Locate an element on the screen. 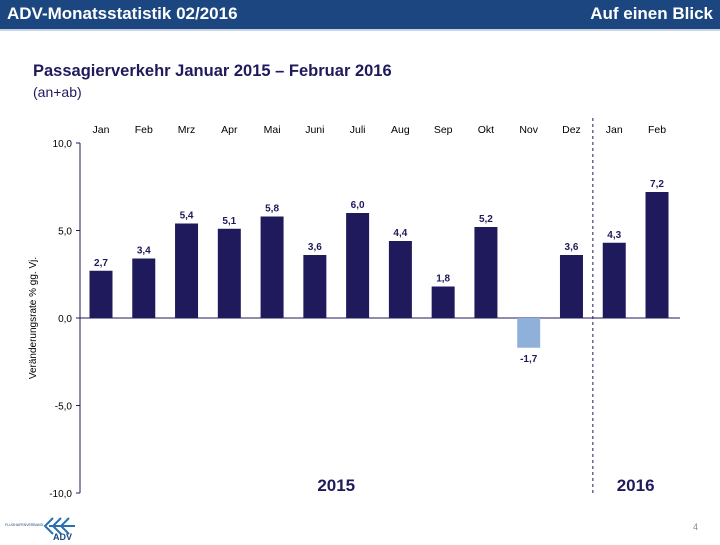  y-tick-label: 5,0 is located at coordinates (65, 232).